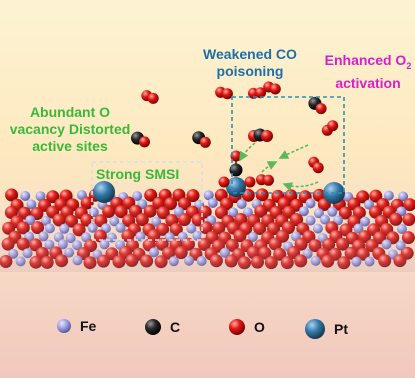 The height and width of the screenshot is (378, 415). Describe the element at coordinates (147, 201) in the screenshot. I see `smsi-box` at that location.